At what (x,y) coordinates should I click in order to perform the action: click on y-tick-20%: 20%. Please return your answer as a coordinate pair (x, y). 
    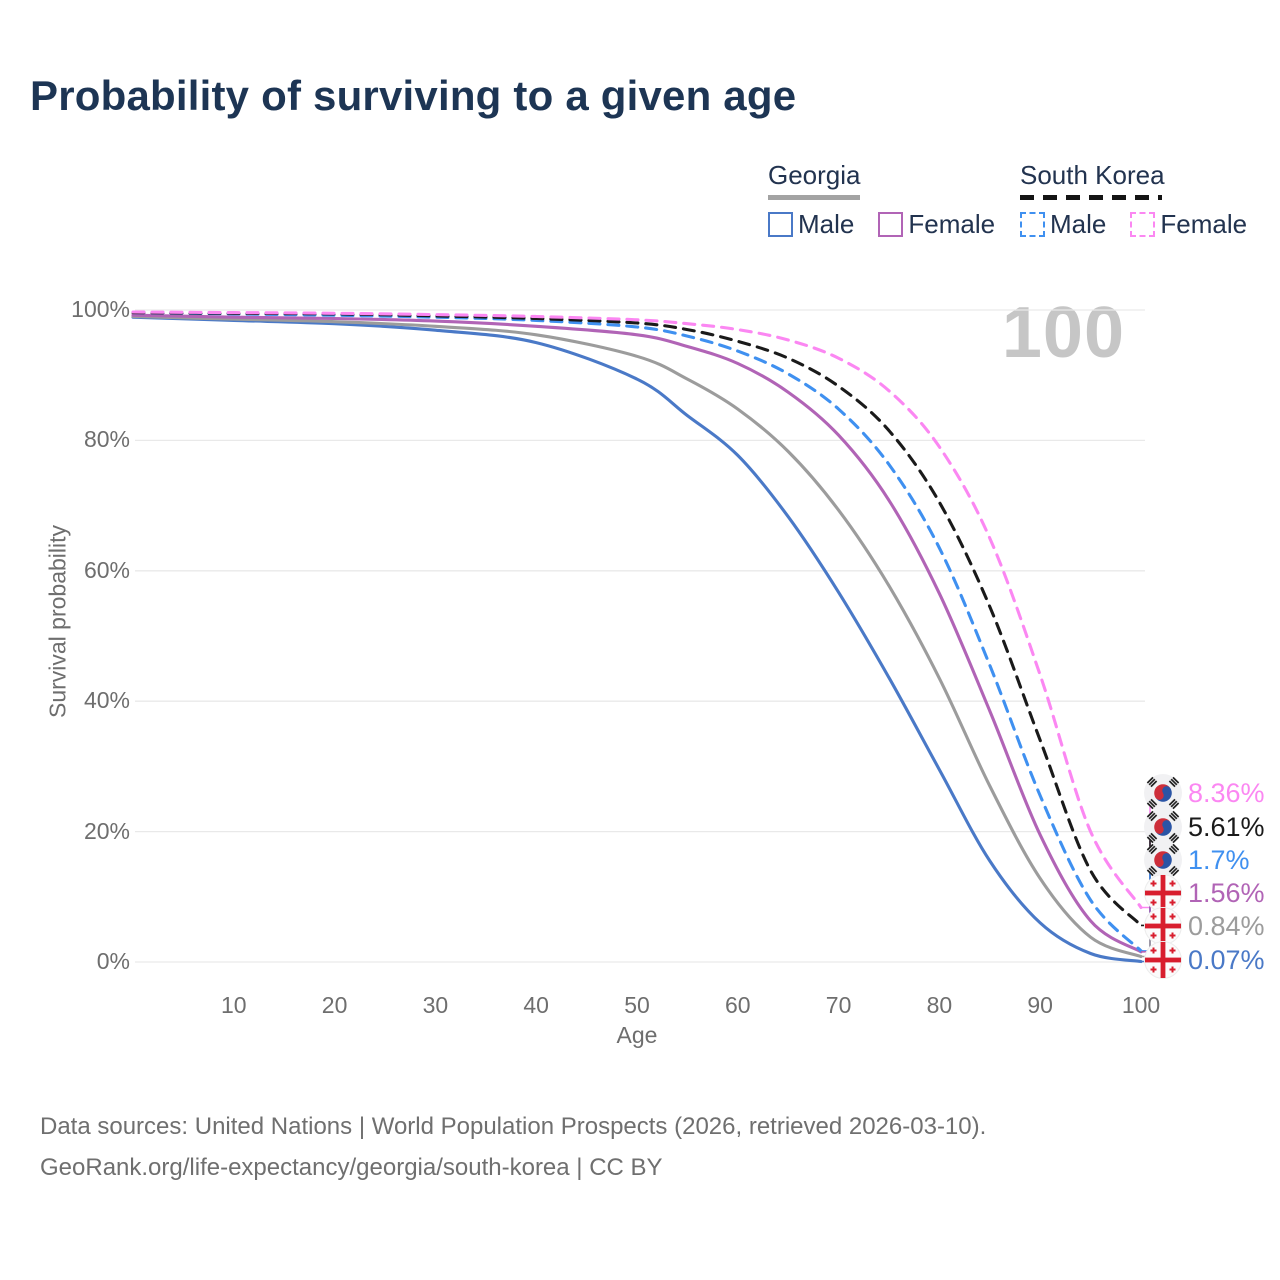
    Looking at the image, I should click on (106, 830).